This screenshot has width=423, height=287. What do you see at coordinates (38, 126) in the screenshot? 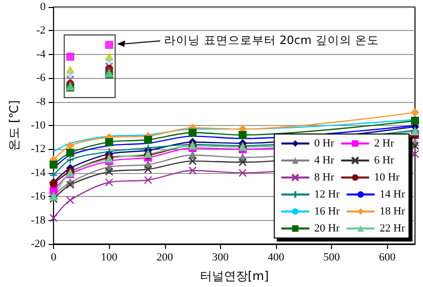
I see `y-tick-label: -10` at bounding box center [38, 126].